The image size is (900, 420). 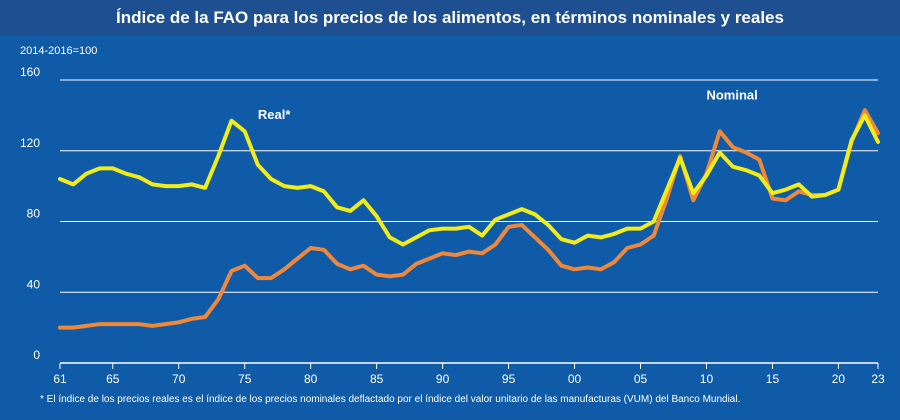 I want to click on annotation-nominal: Nominal, so click(x=731, y=94).